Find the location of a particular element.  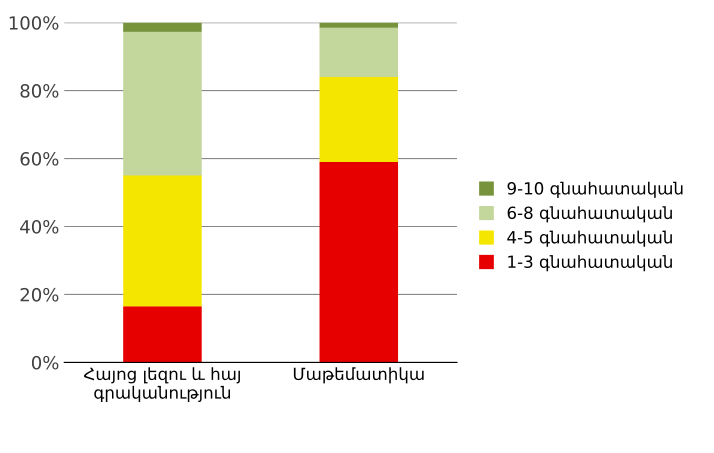

y-tick-label: 100% is located at coordinates (34, 23).